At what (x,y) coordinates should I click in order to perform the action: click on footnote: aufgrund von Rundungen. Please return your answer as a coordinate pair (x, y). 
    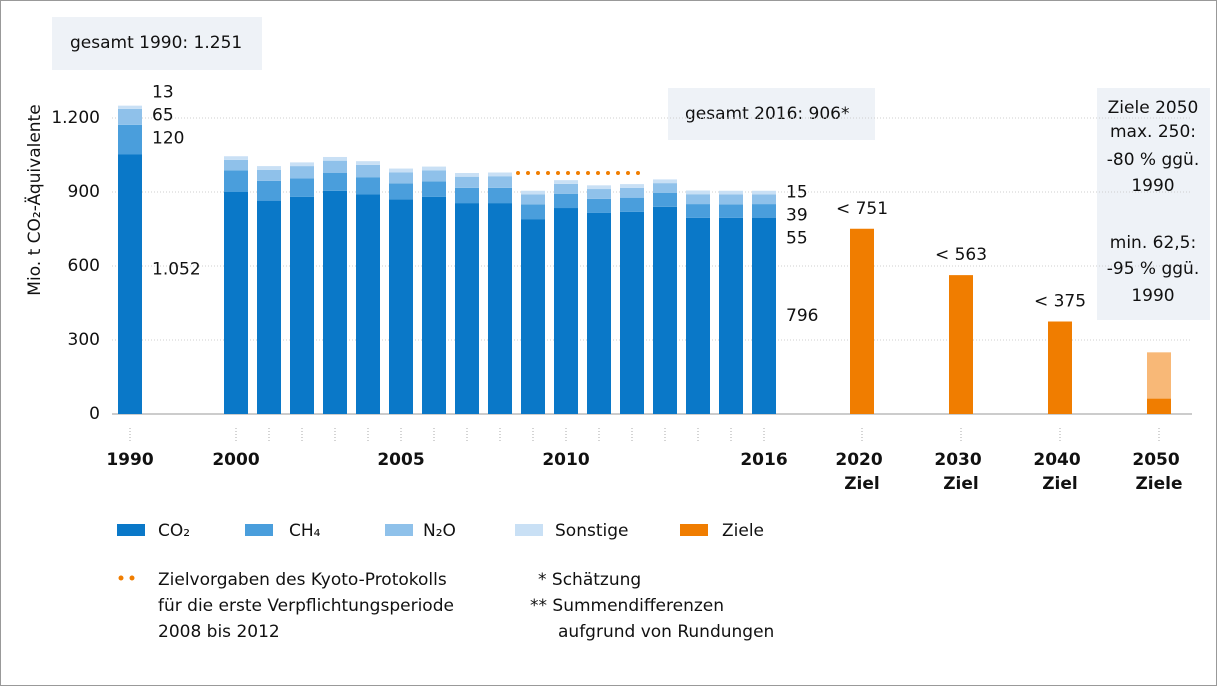
    Looking at the image, I should click on (666, 632).